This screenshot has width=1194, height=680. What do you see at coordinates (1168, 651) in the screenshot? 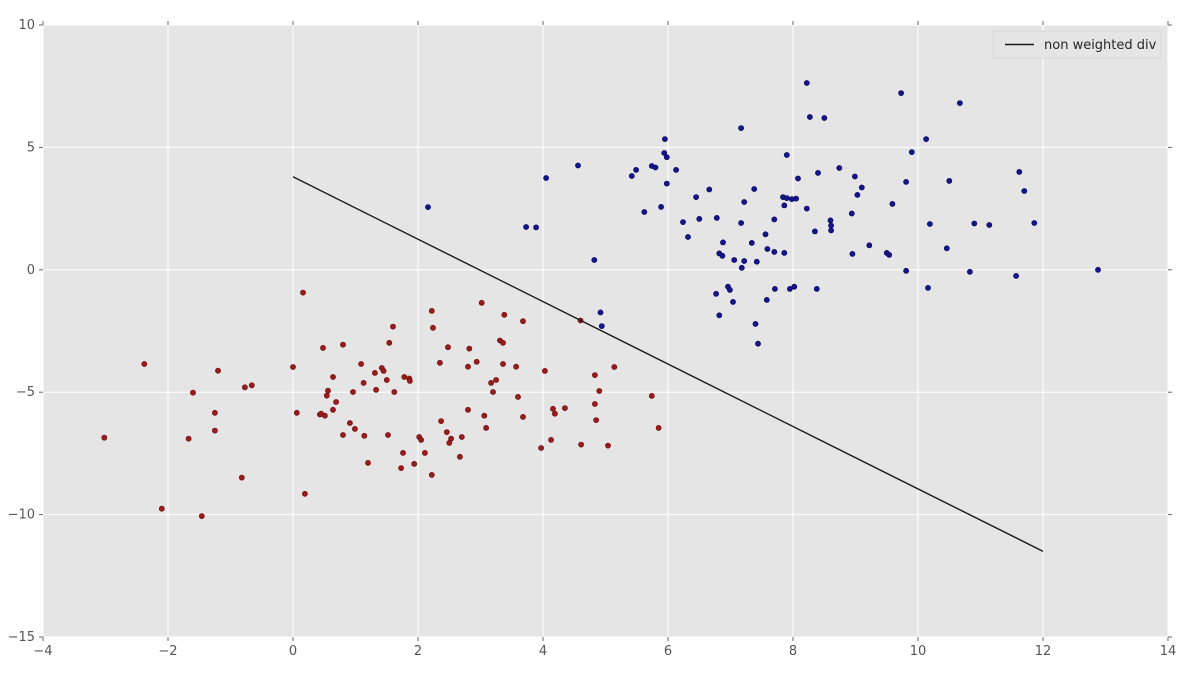
I see `x-tick-label: 14` at bounding box center [1168, 651].